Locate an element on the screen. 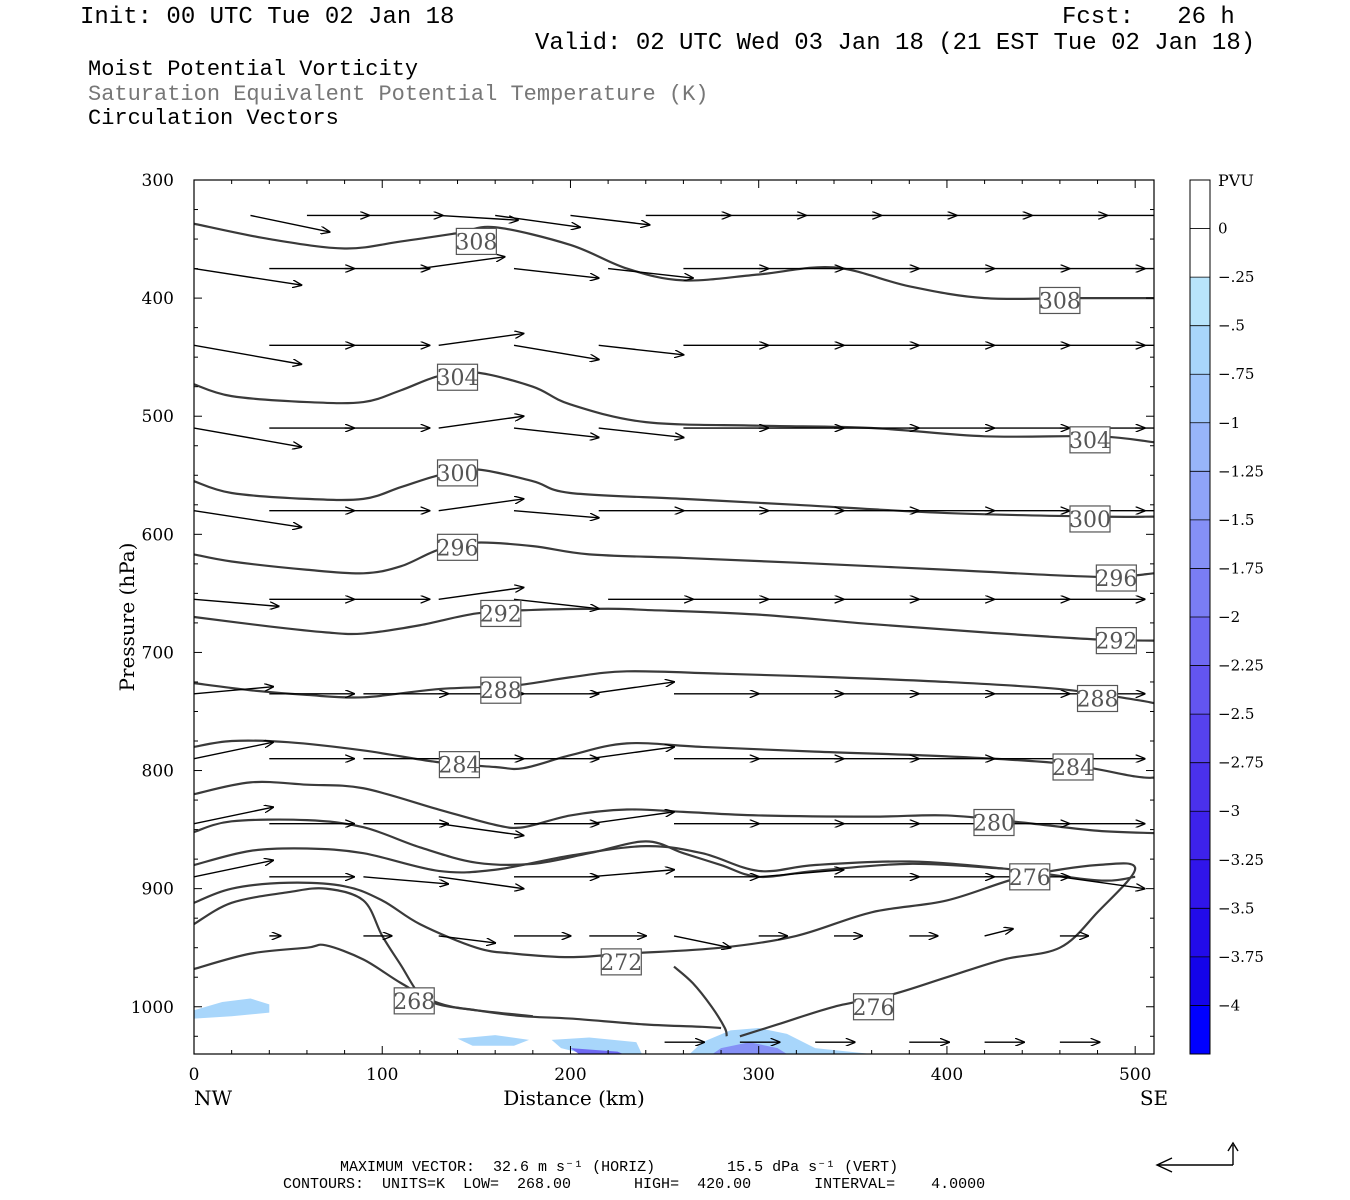 Image resolution: width=1350 pixels, height=1200 pixels. contour-label: 268 is located at coordinates (414, 1002).